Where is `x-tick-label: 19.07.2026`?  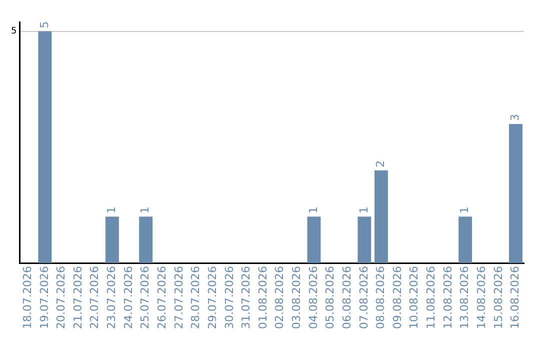 x-tick-label: 19.07.2026 is located at coordinates (44, 298).